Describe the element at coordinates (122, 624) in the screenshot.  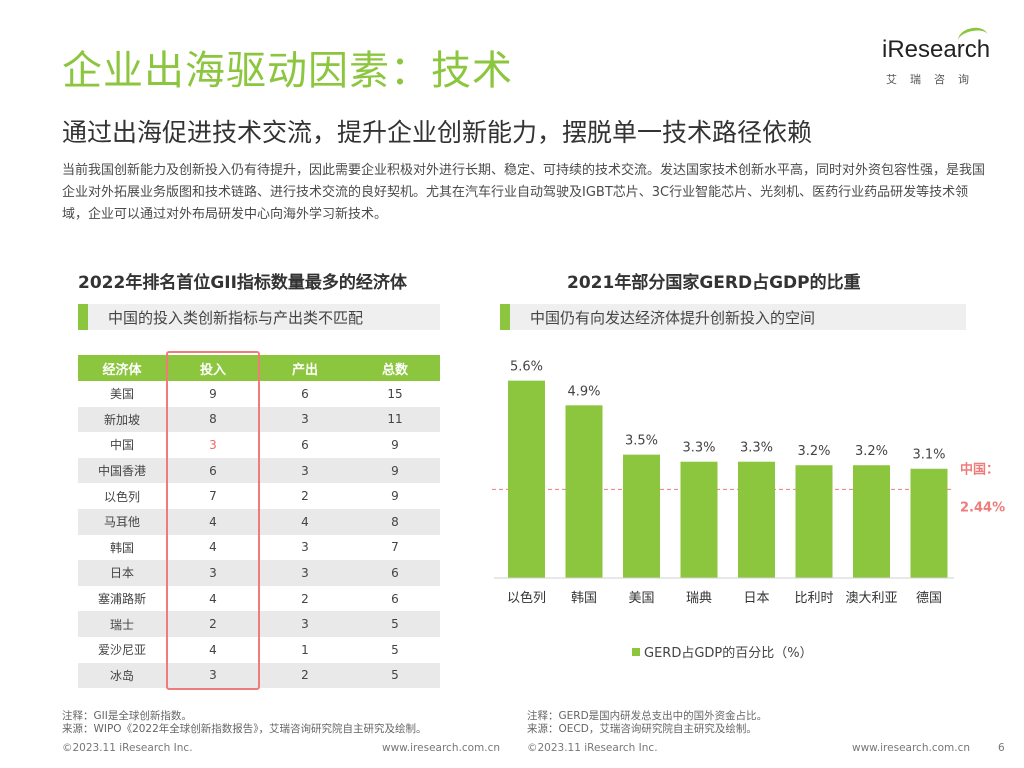
I see `table-cell: 瑞士` at that location.